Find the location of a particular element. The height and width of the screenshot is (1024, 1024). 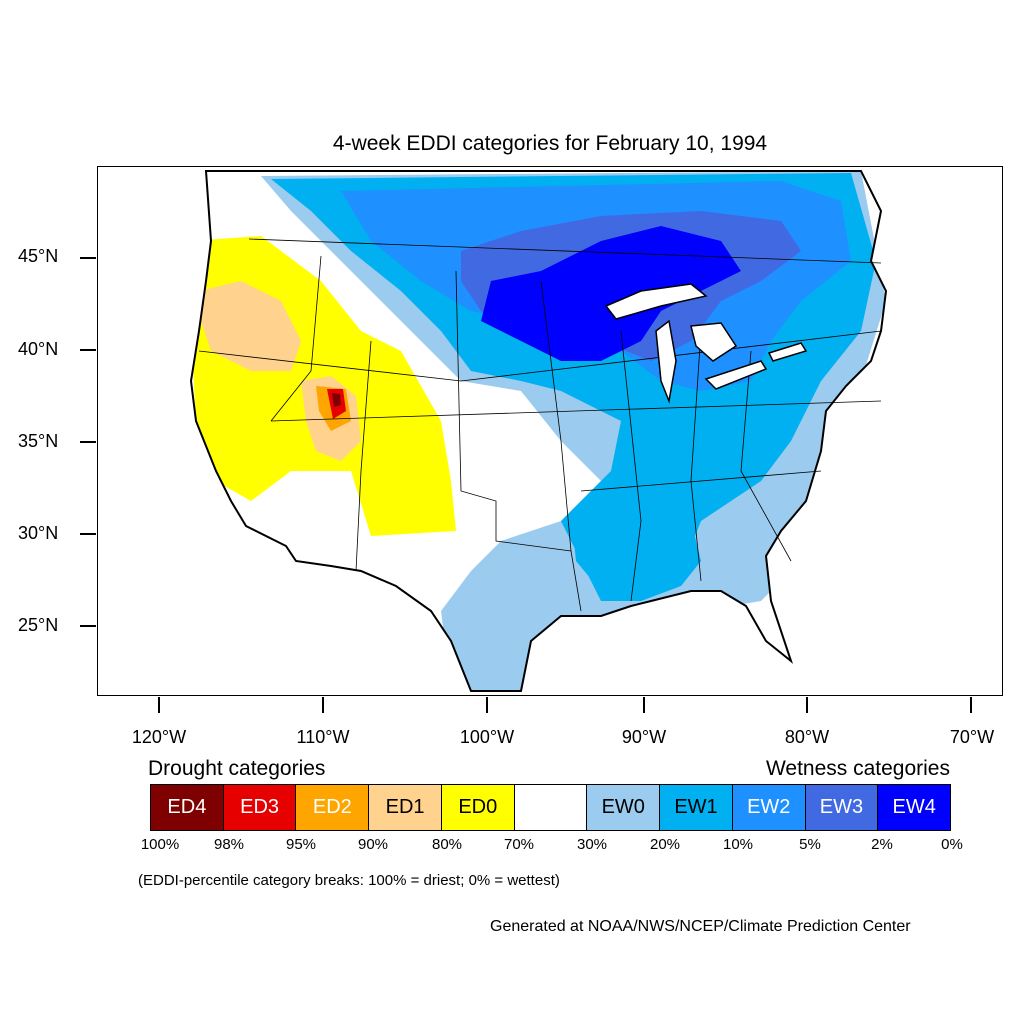

lon-label-90w: 90°W is located at coordinates (644, 737).